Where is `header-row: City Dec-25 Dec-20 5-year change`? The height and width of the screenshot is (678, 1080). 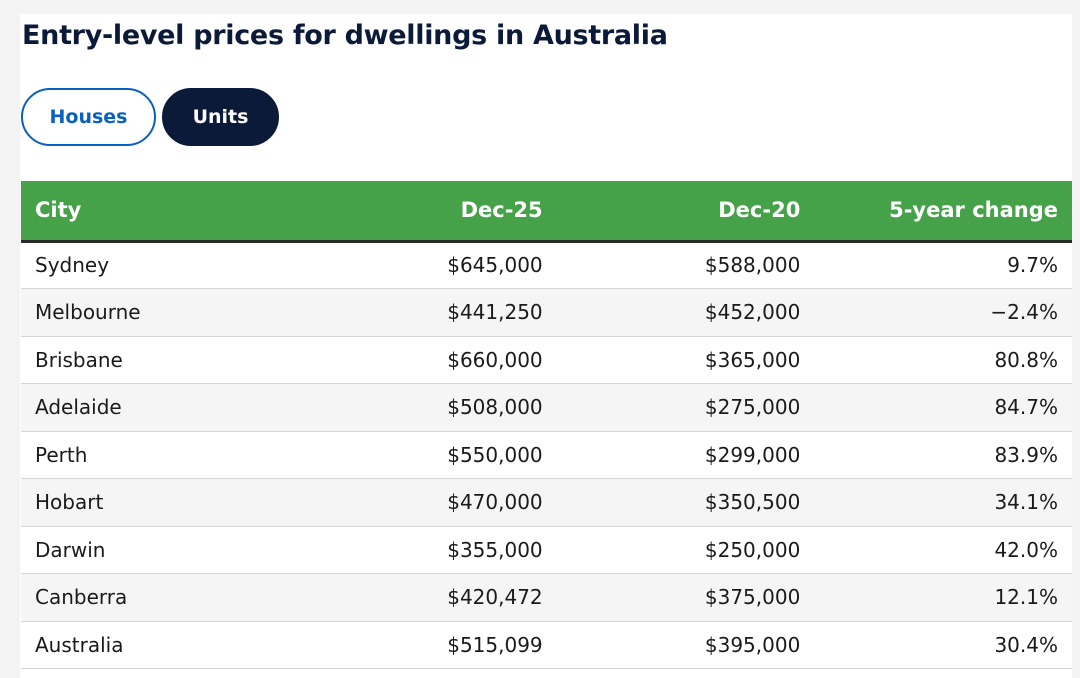 header-row: City Dec-25 Dec-20 5-year change is located at coordinates (546, 212).